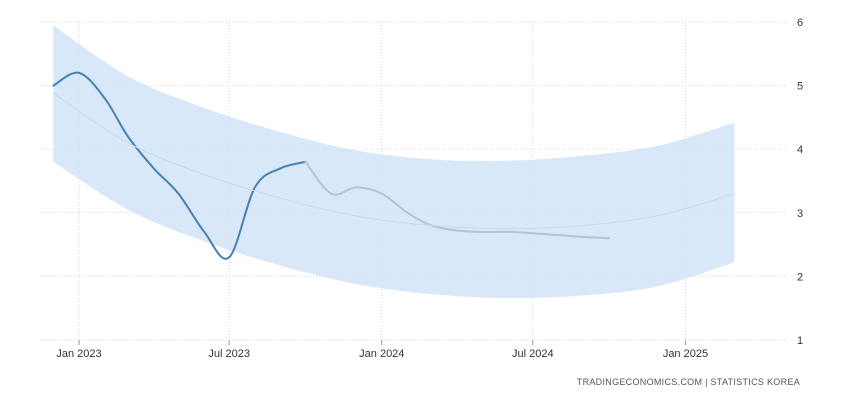 The width and height of the screenshot is (850, 400). Describe the element at coordinates (800, 87) in the screenshot. I see `y-tick-label: 5` at that location.